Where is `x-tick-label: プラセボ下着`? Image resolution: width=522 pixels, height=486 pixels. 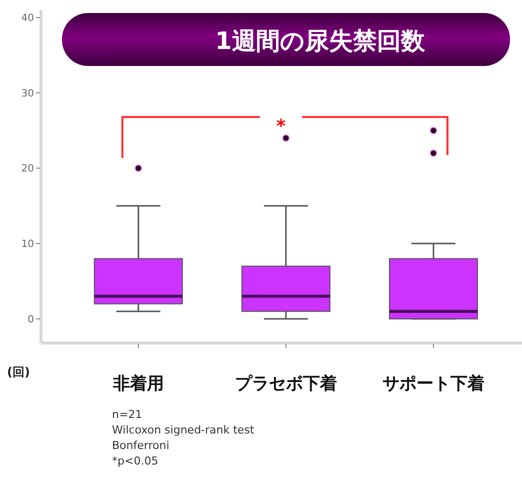
x-tick-label: プラセボ下着 is located at coordinates (285, 384).